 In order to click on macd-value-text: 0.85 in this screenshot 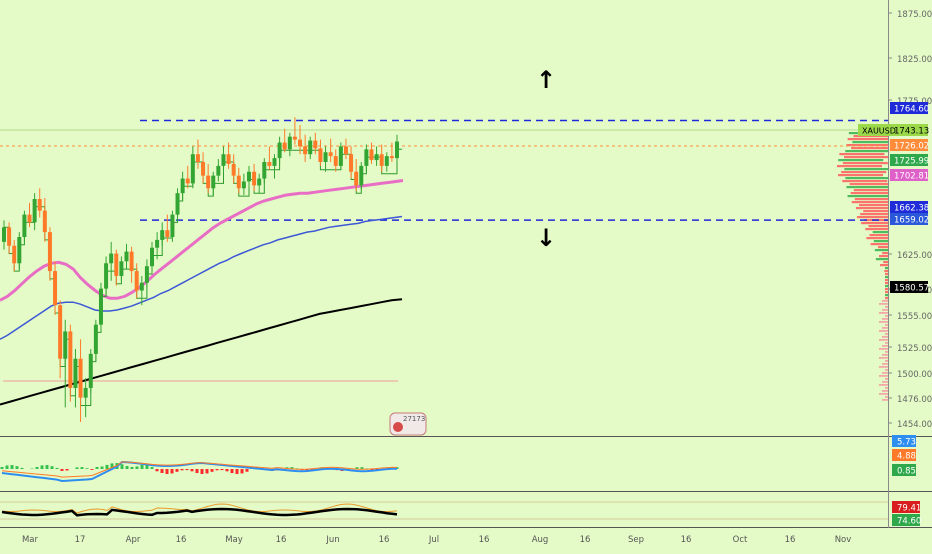, I will do `click(906, 472)`.